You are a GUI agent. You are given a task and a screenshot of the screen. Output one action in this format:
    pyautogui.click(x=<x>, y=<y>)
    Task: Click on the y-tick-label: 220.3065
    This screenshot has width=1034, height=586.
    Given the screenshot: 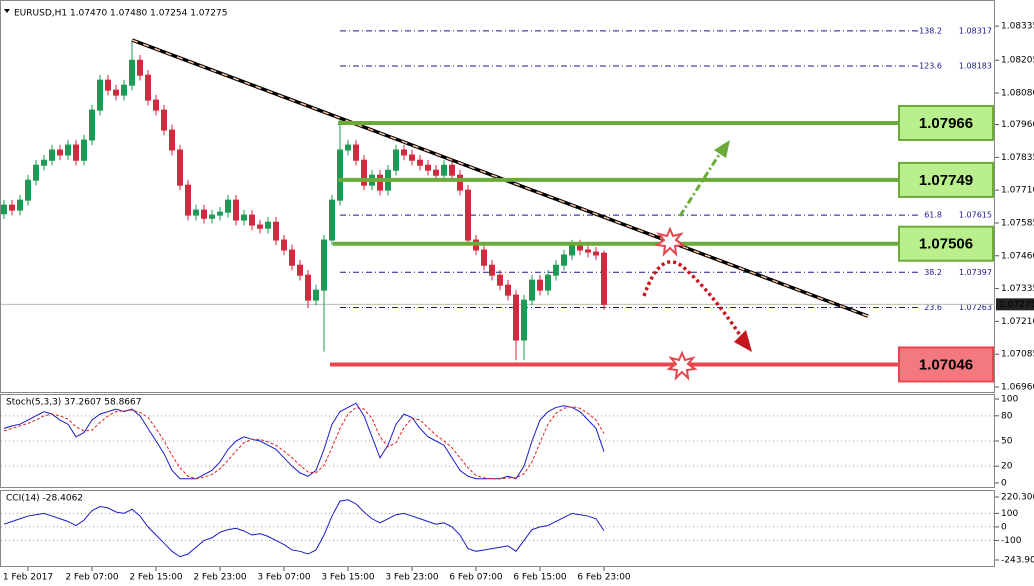 What is the action you would take?
    pyautogui.click(x=1017, y=498)
    